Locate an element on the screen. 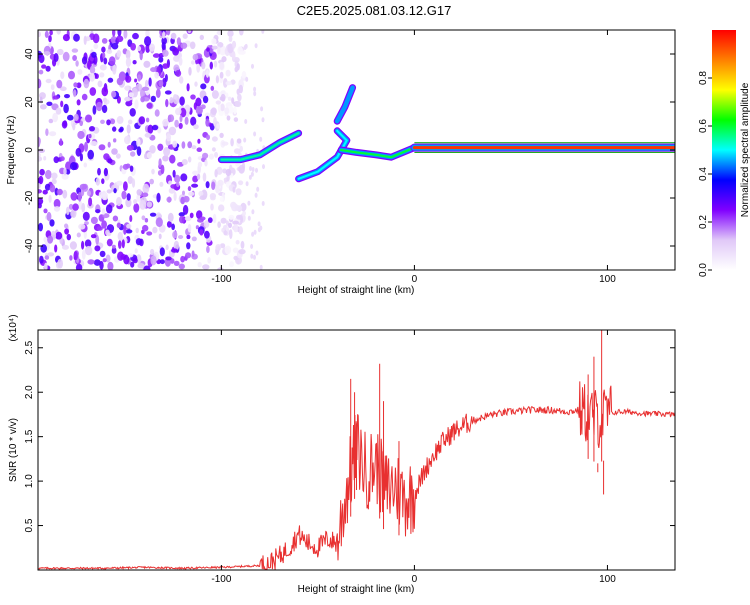 The image size is (750, 605). snr-x-tick-label: -100 is located at coordinates (221, 579).